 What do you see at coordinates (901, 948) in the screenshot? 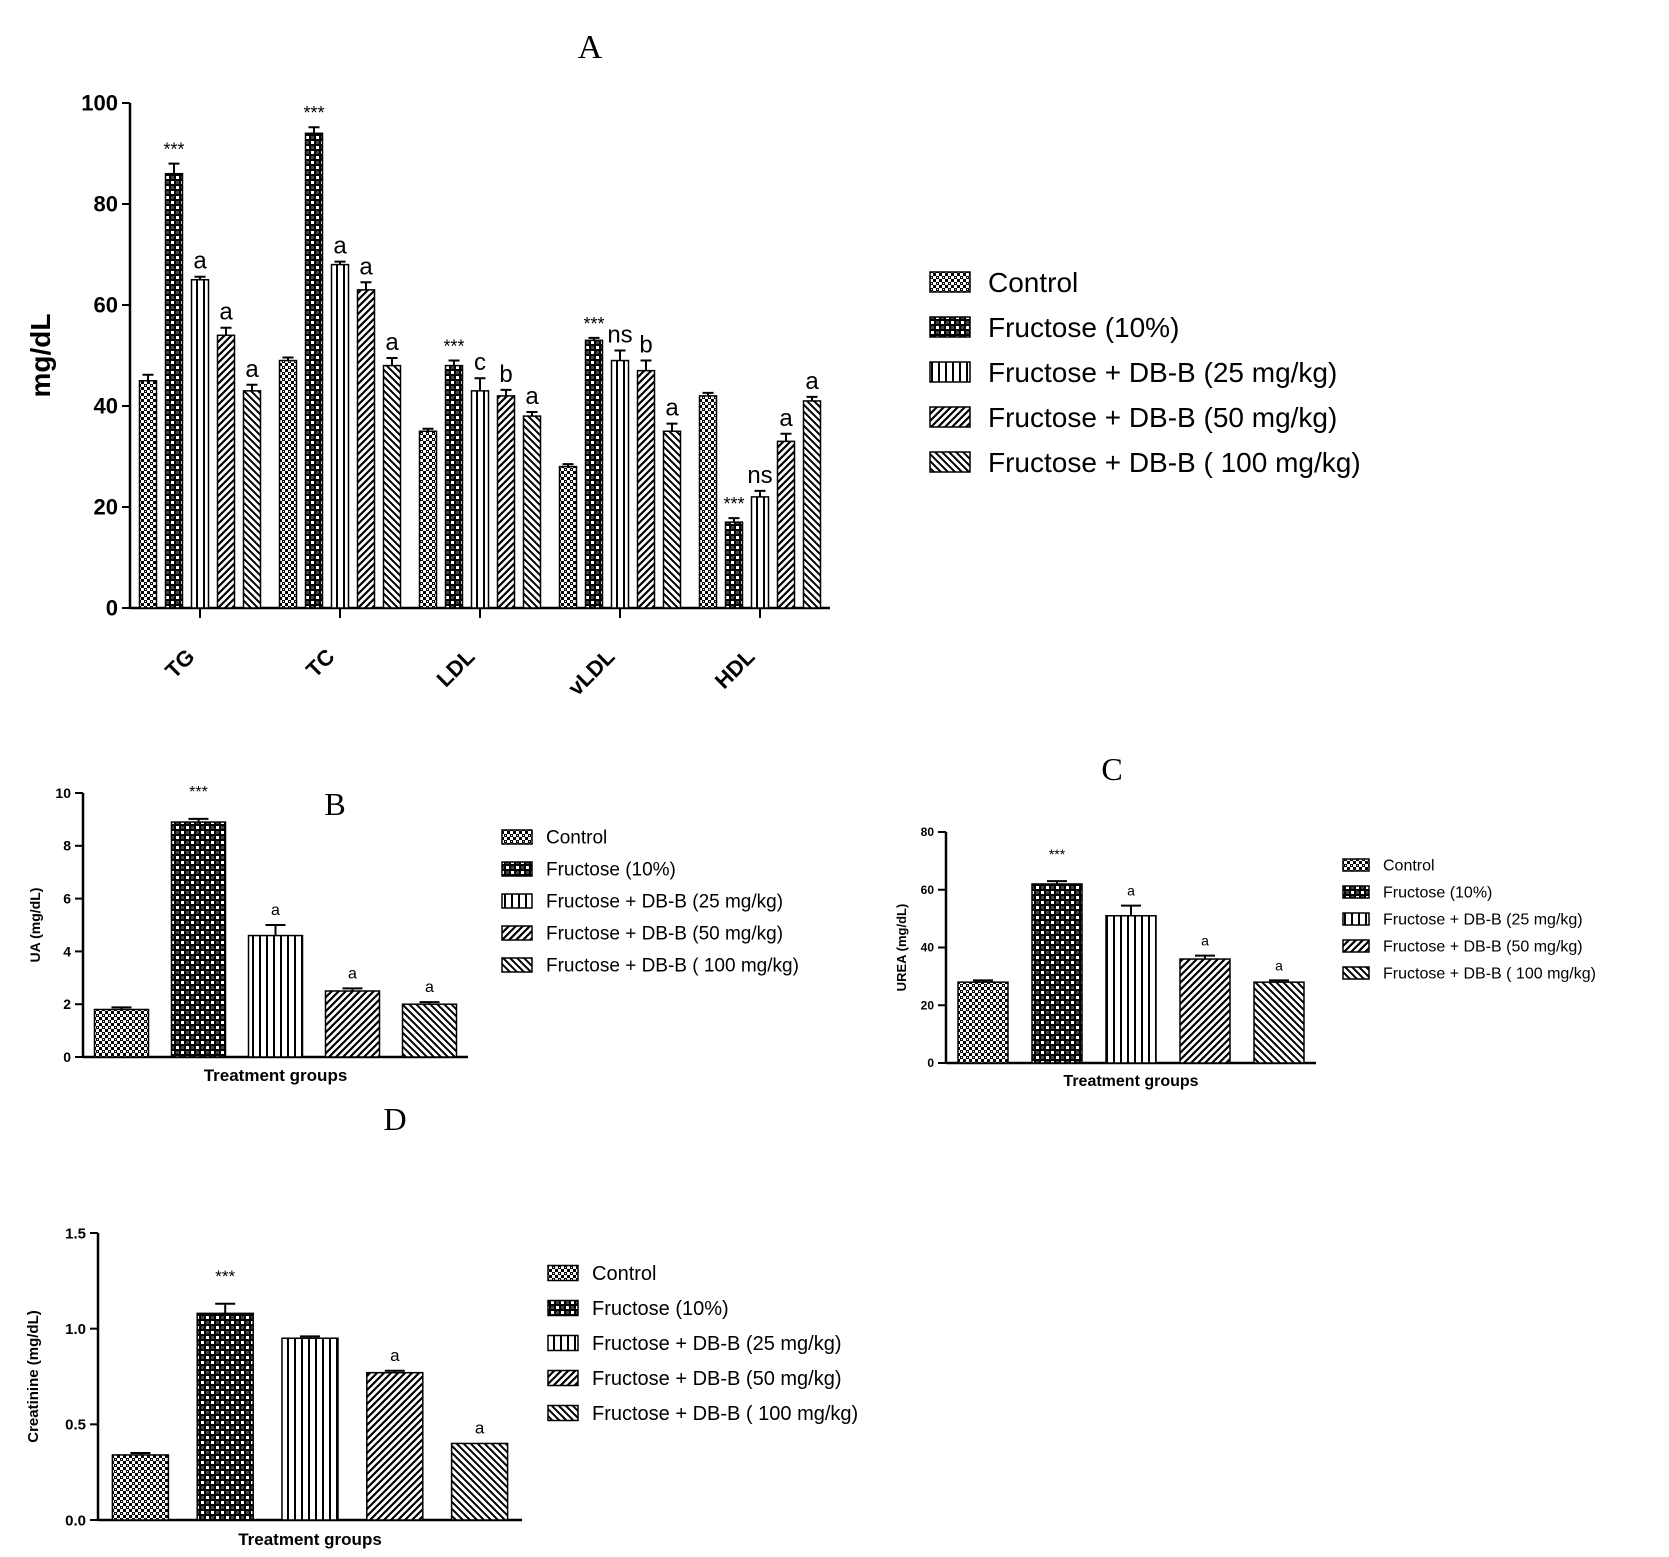
I see `y-axis-title: UREA (mg/dL)` at bounding box center [901, 948].